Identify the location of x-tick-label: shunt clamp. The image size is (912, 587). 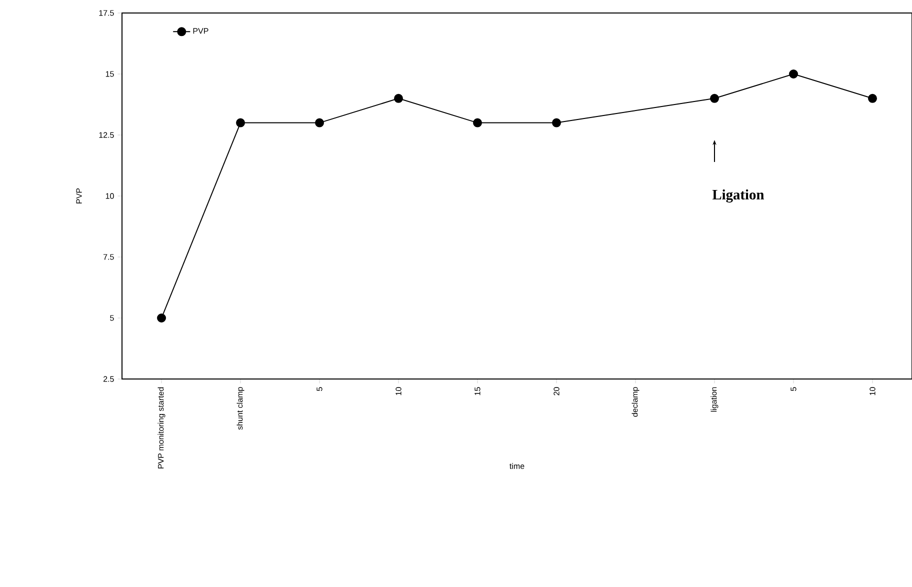
(240, 408).